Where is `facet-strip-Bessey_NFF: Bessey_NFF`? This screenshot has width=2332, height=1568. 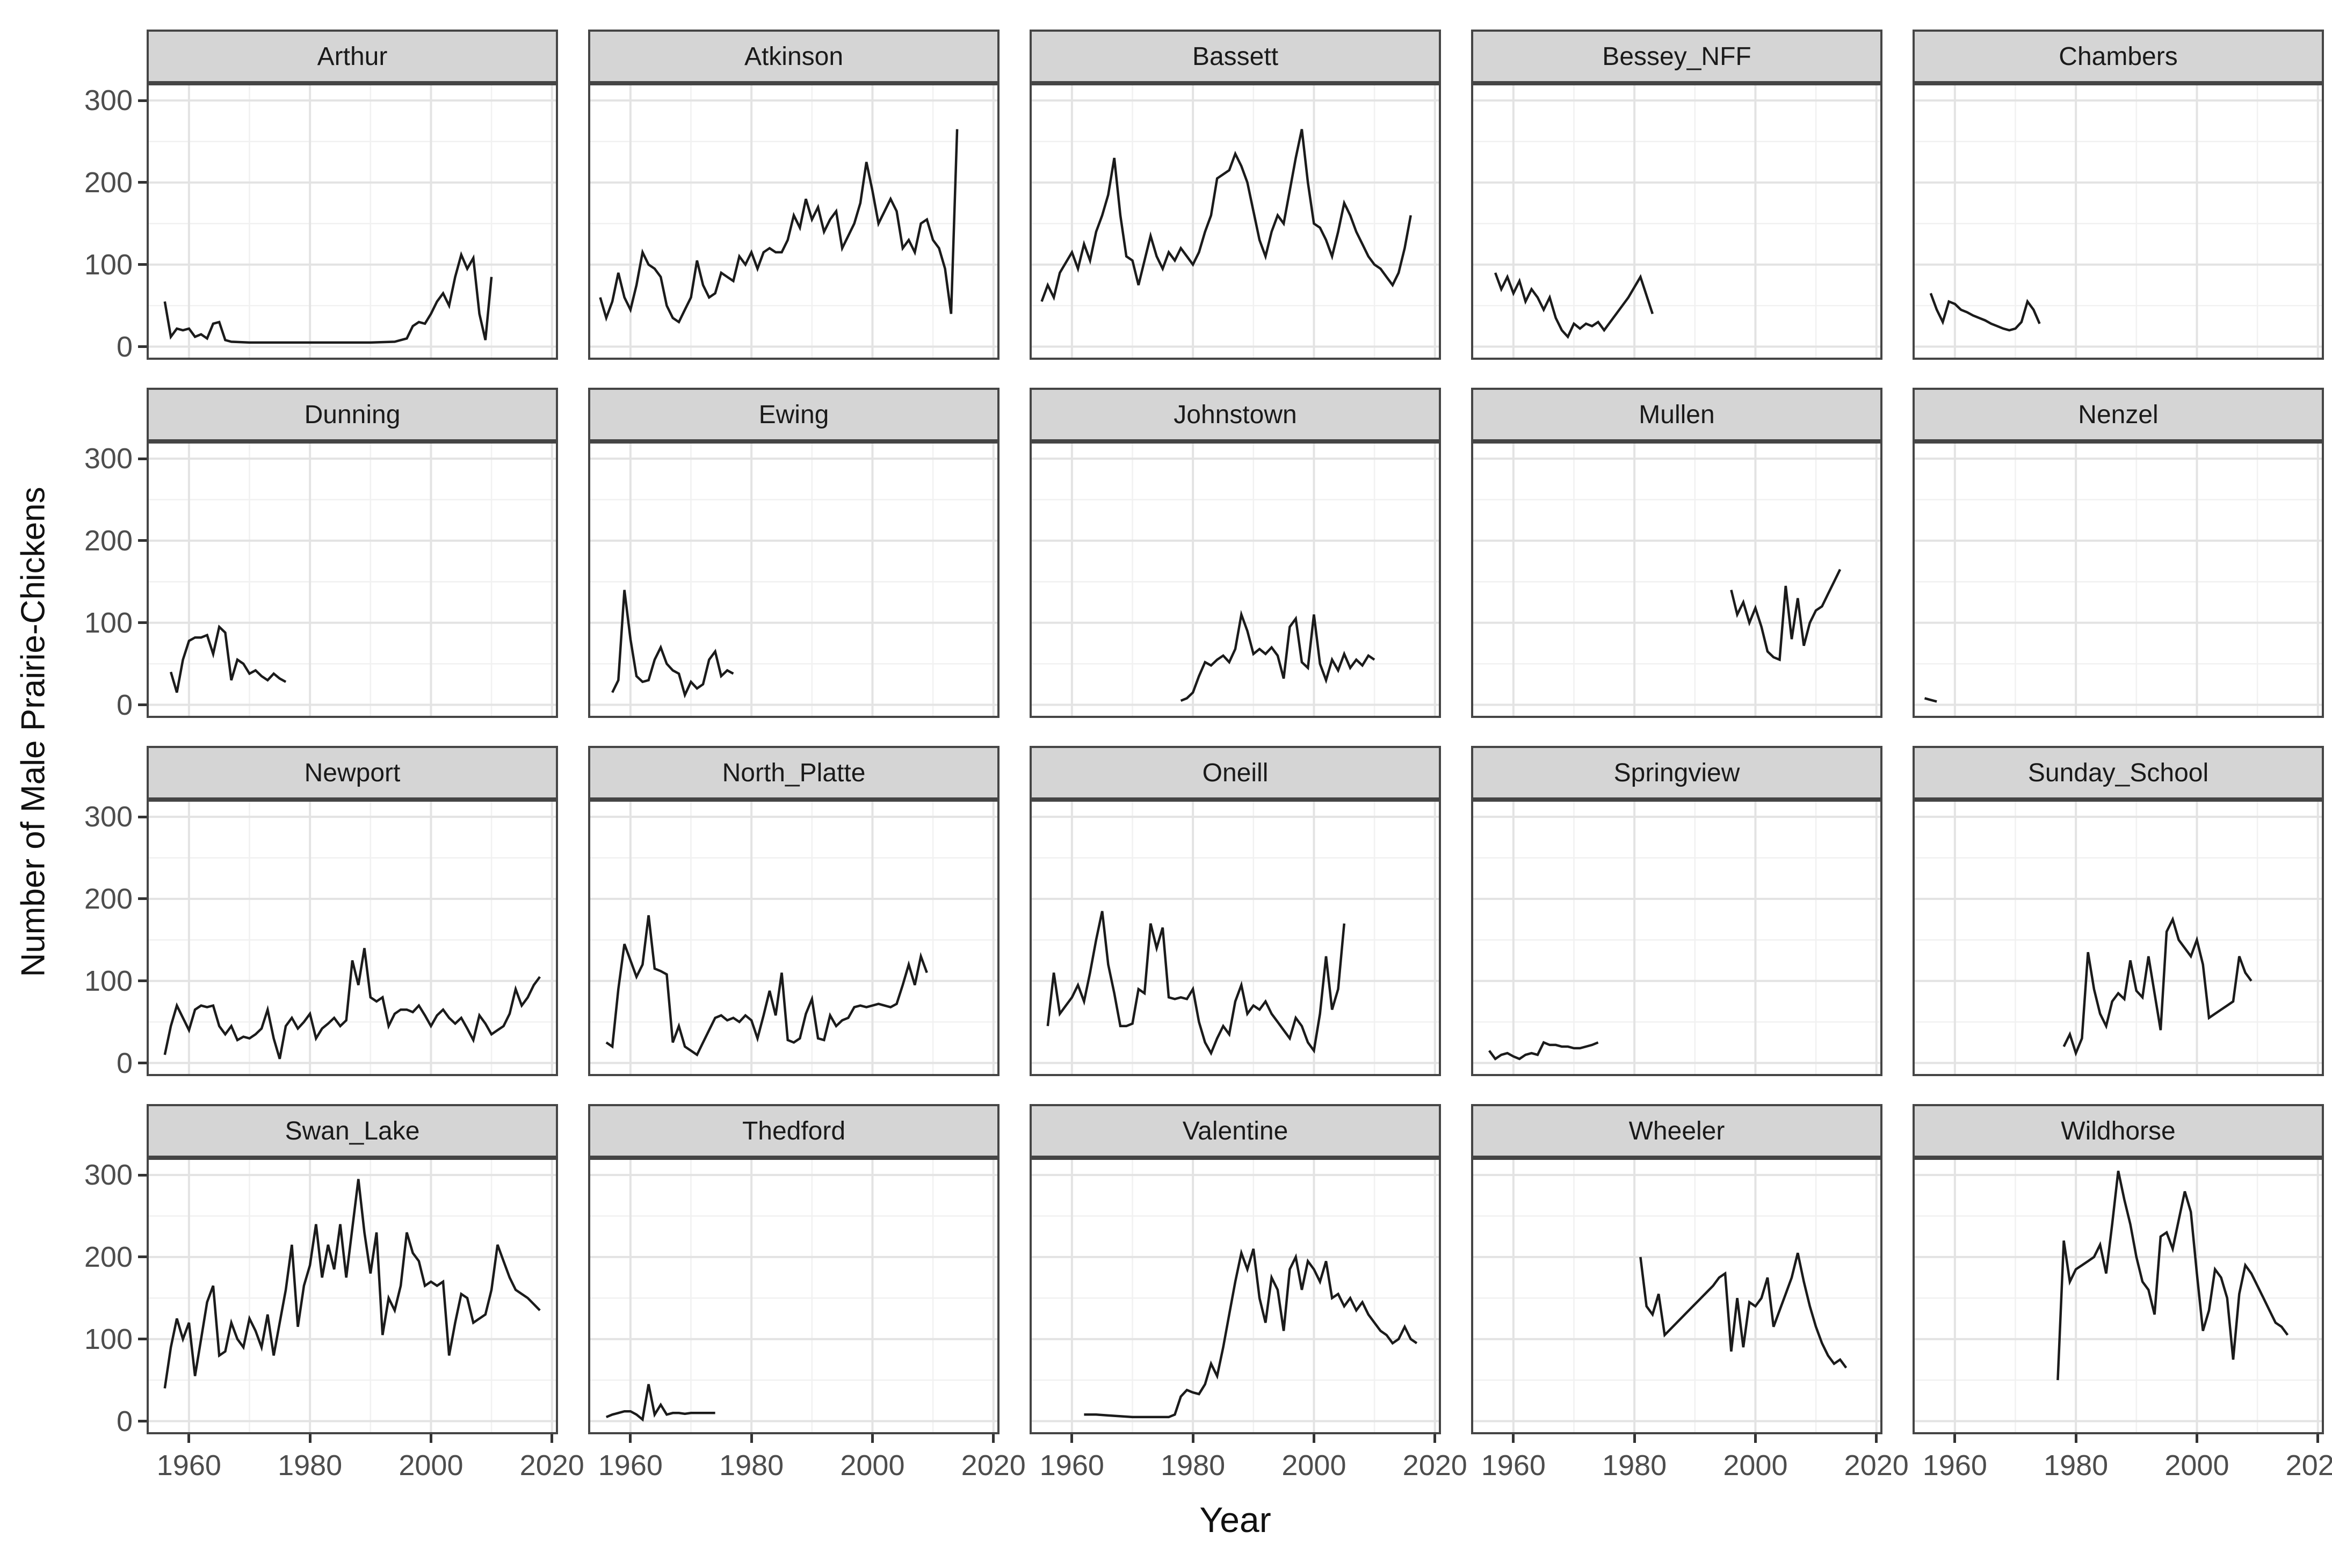
facet-strip-Bessey_NFF: Bessey_NFF is located at coordinates (1677, 57).